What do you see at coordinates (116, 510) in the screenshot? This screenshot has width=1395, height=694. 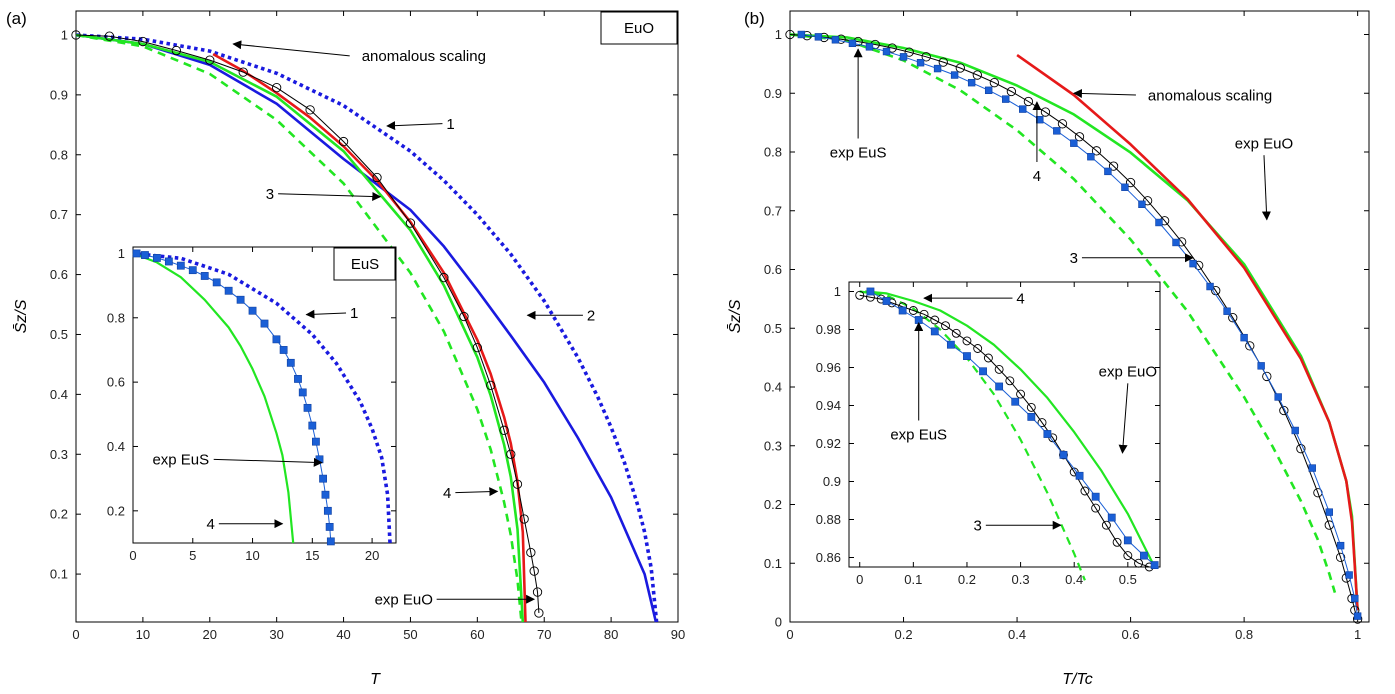 I see `y-tick-label: 0.2` at bounding box center [116, 510].